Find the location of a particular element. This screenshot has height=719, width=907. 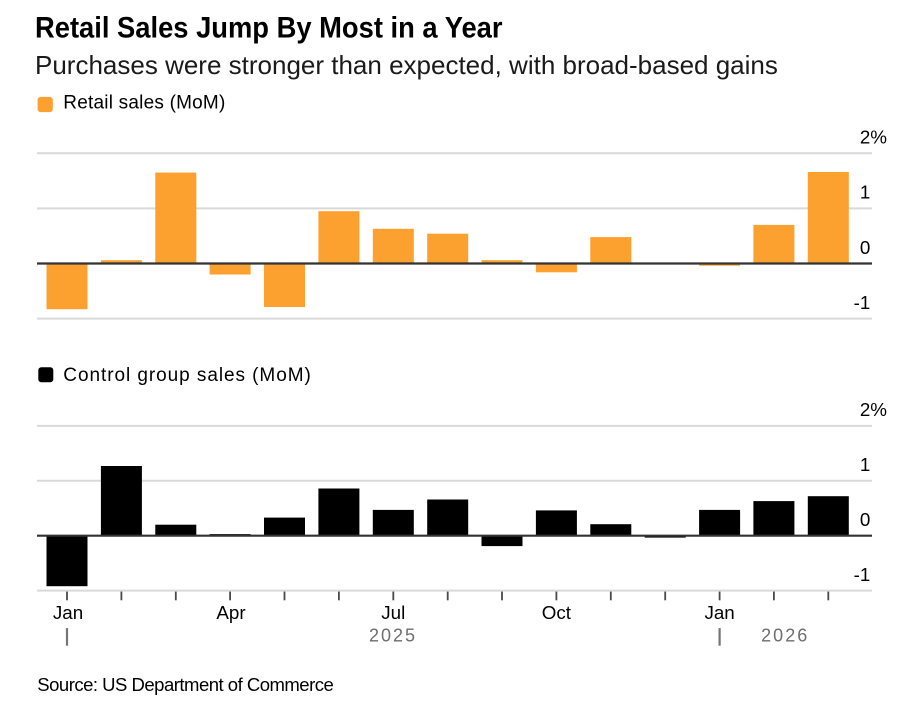

svg-text: Retail sales (MoM) is located at coordinates (144, 102).